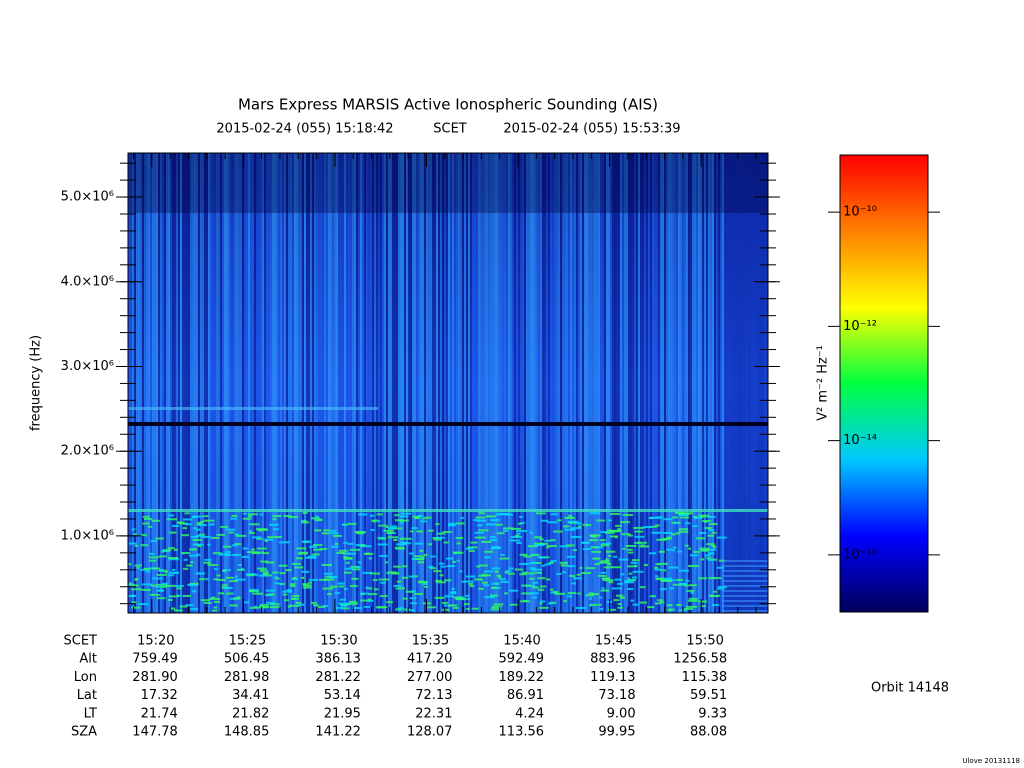 The width and height of the screenshot is (1024, 768). I want to click on time-system: SCET, so click(450, 129).